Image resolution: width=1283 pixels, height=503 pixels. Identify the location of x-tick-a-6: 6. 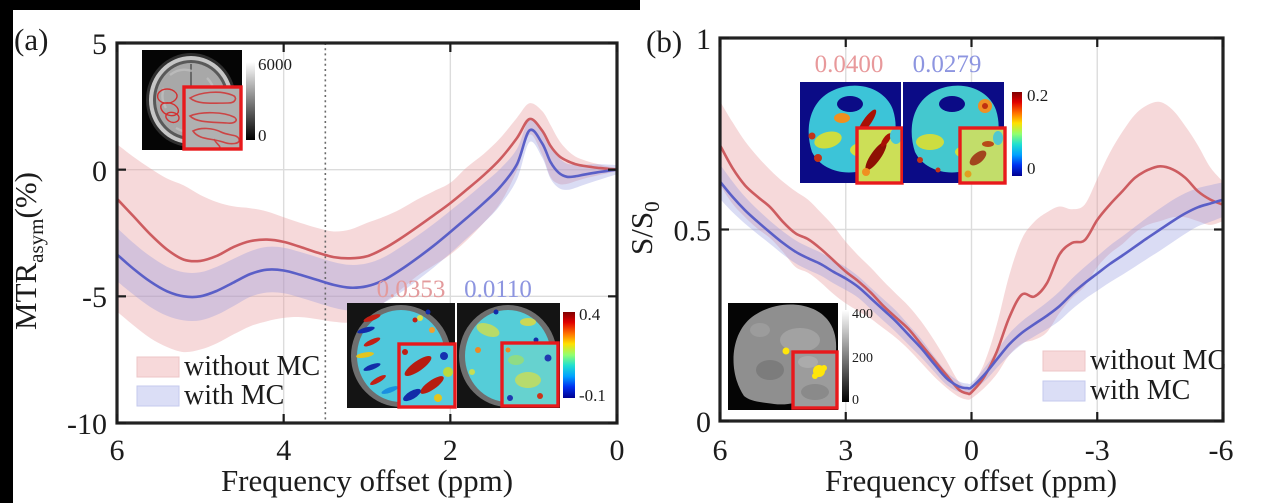
(117, 450).